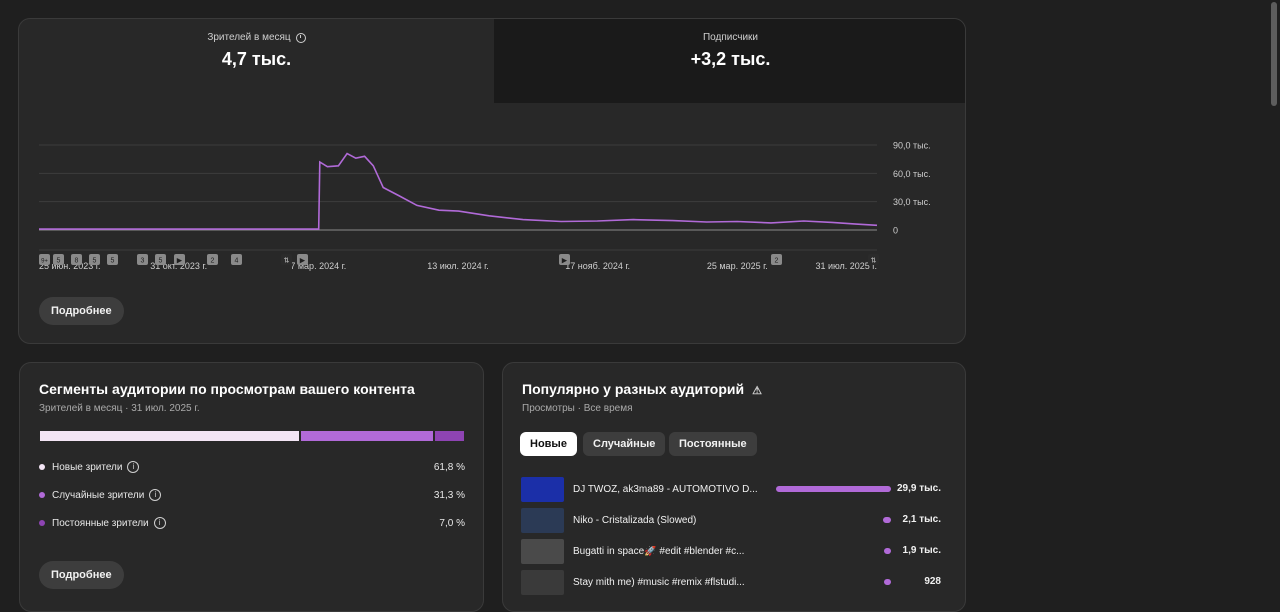  What do you see at coordinates (458, 191) in the screenshot?
I see `chart-series-line` at bounding box center [458, 191].